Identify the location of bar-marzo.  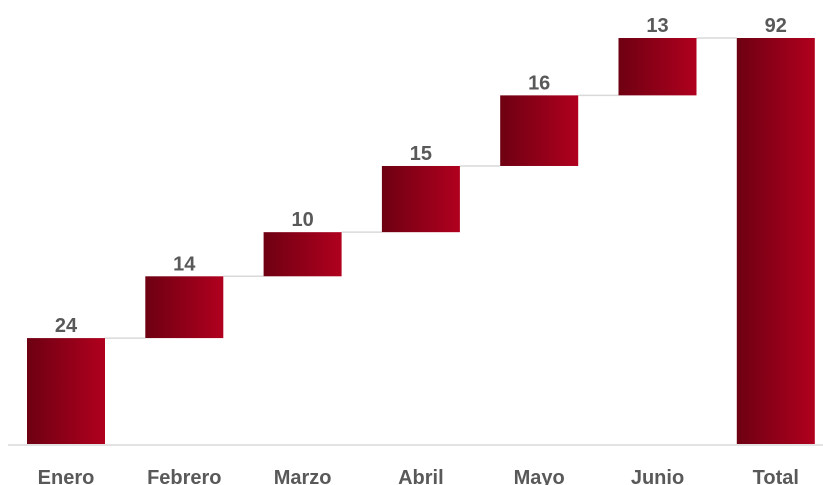
(302, 254).